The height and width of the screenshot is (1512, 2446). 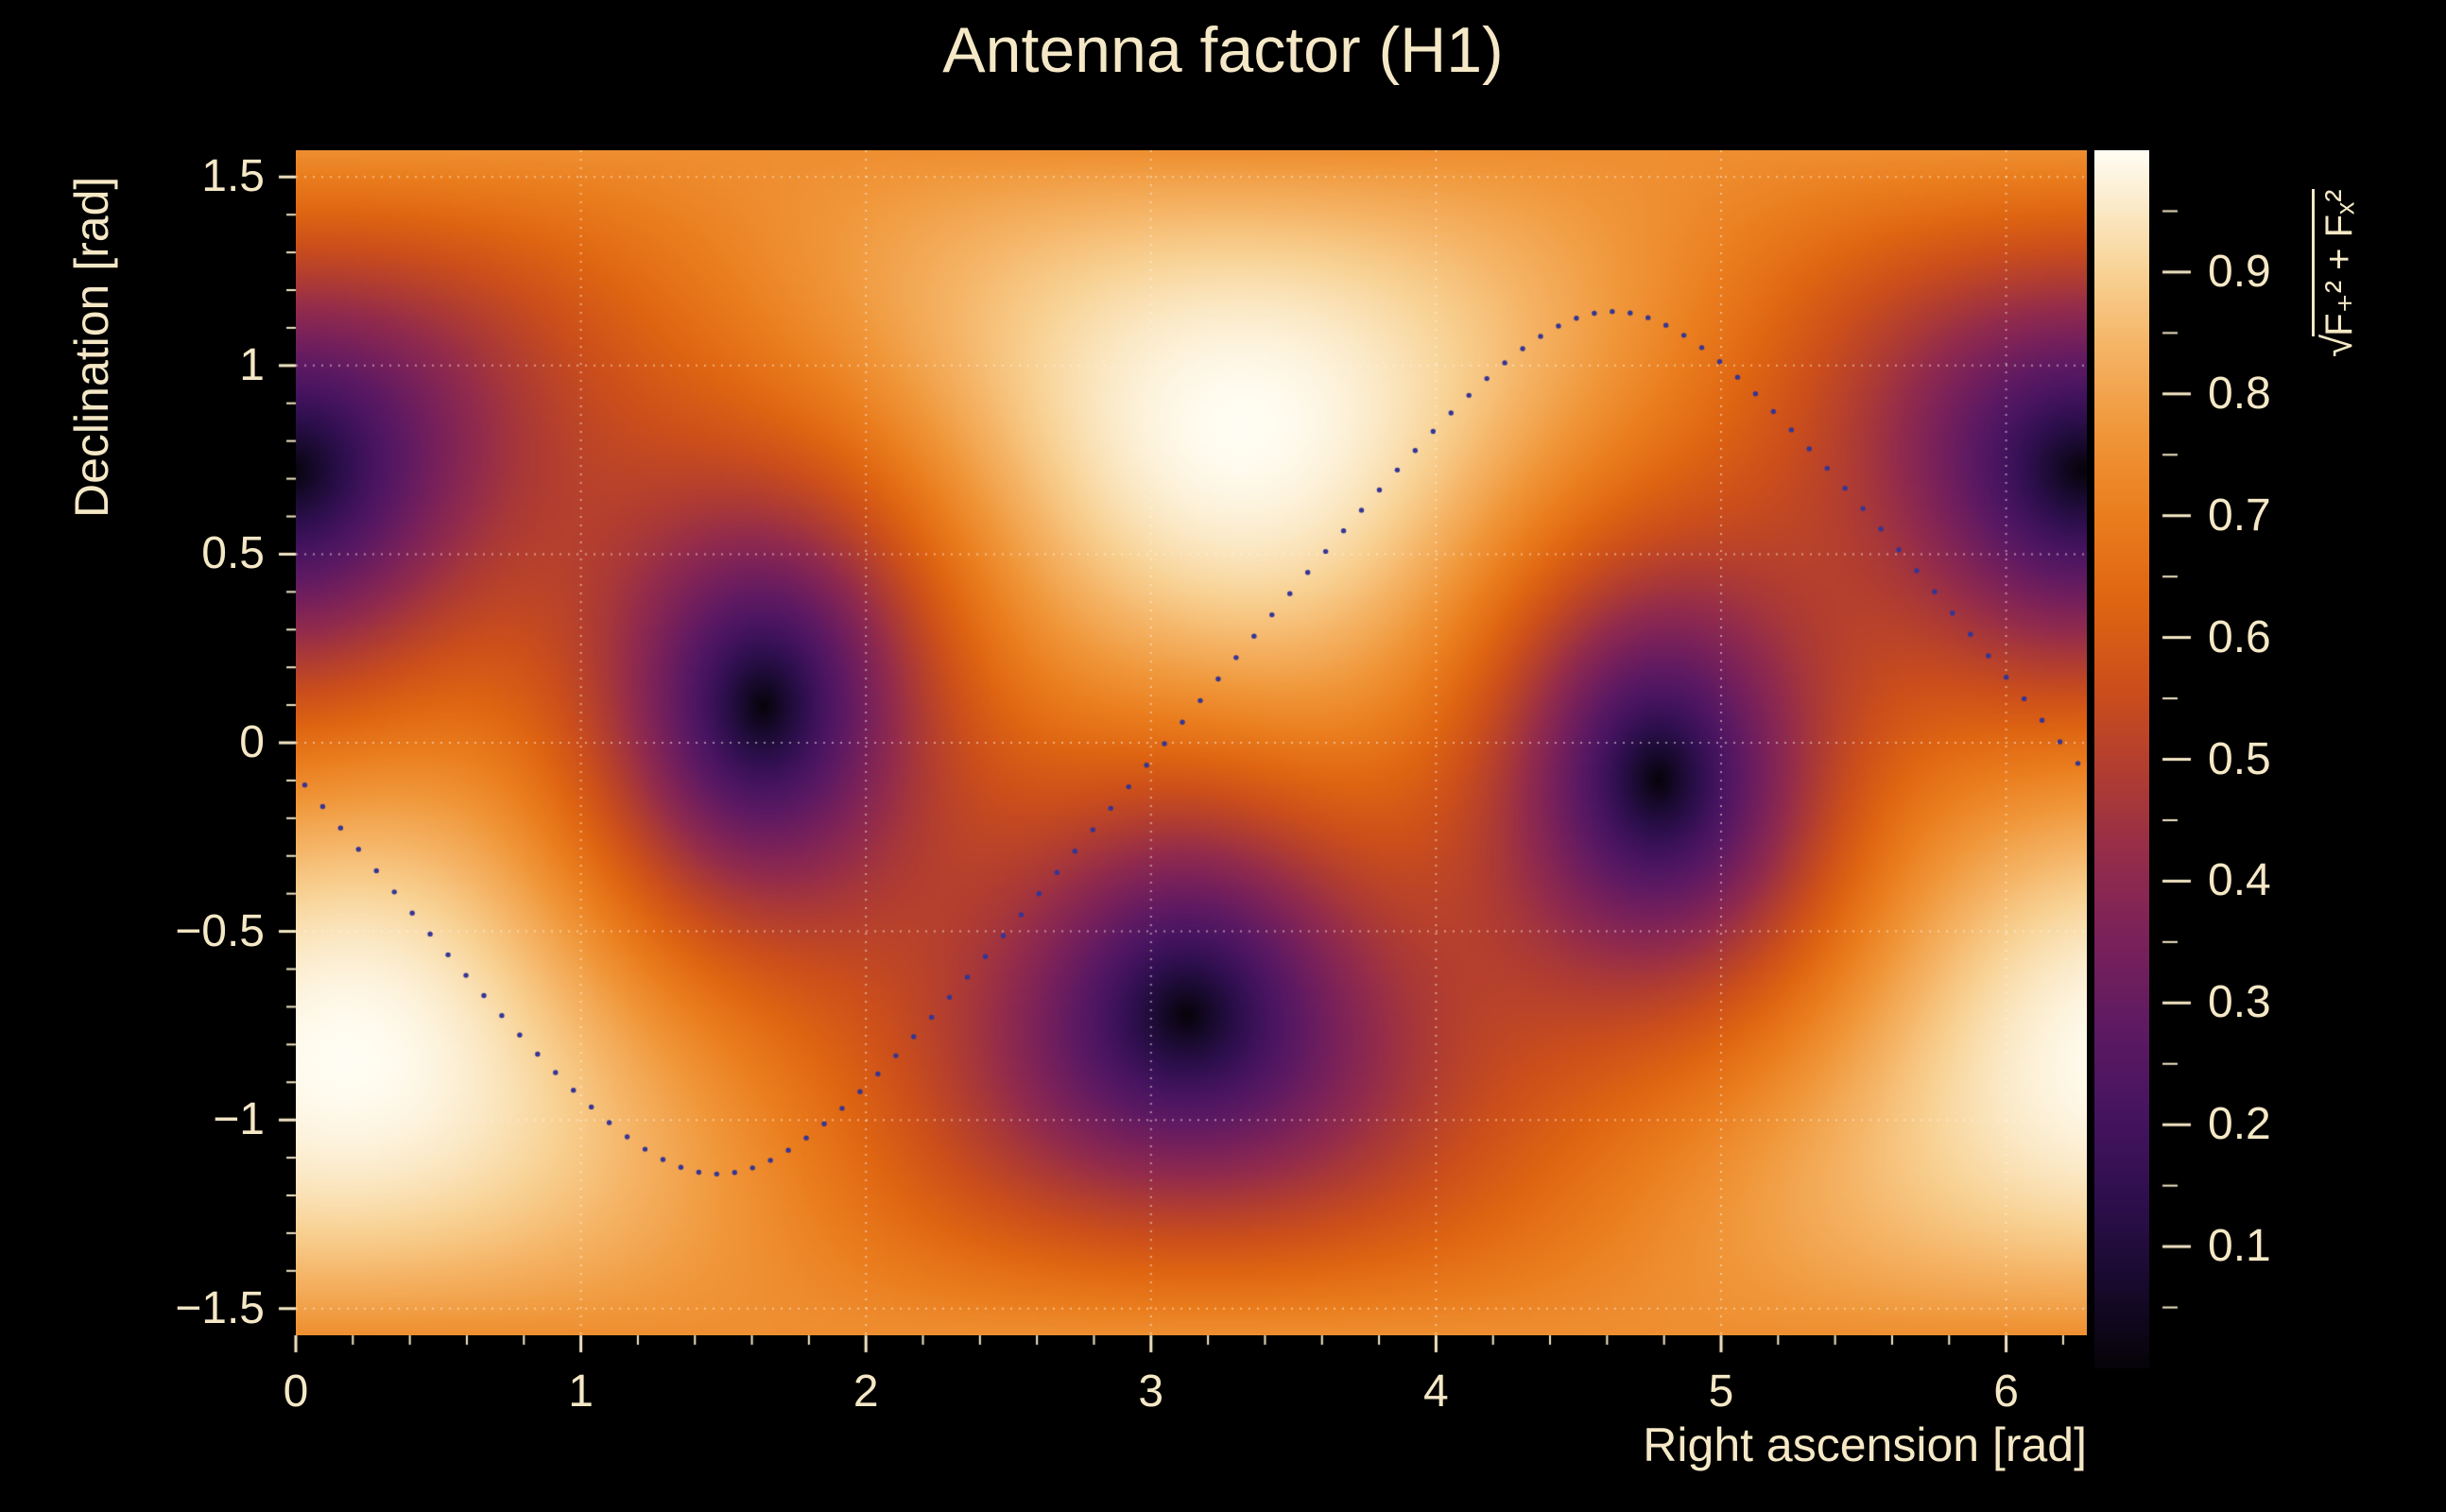 What do you see at coordinates (2239, 636) in the screenshot?
I see `colorbar-tick-label: 0.6` at bounding box center [2239, 636].